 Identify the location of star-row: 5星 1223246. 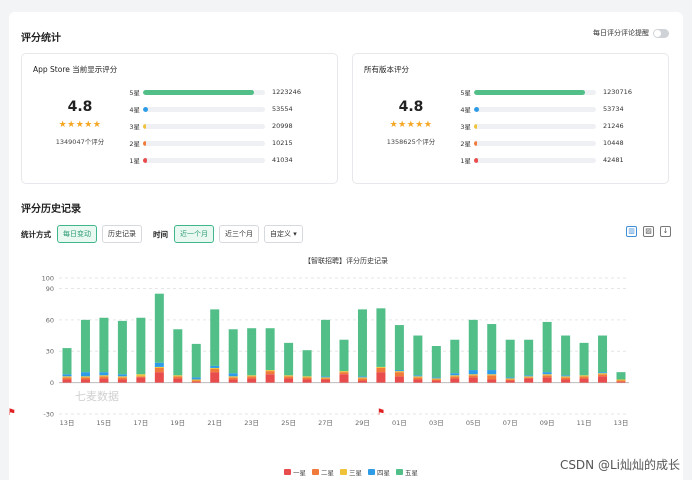
(214, 92).